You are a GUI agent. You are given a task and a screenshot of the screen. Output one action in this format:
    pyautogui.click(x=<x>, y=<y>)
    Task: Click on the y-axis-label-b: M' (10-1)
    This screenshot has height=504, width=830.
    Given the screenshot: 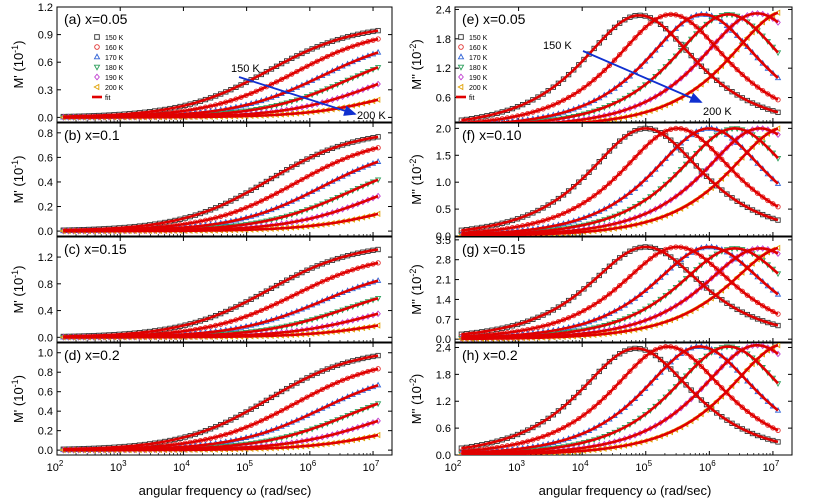 What is the action you would take?
    pyautogui.click(x=18, y=179)
    